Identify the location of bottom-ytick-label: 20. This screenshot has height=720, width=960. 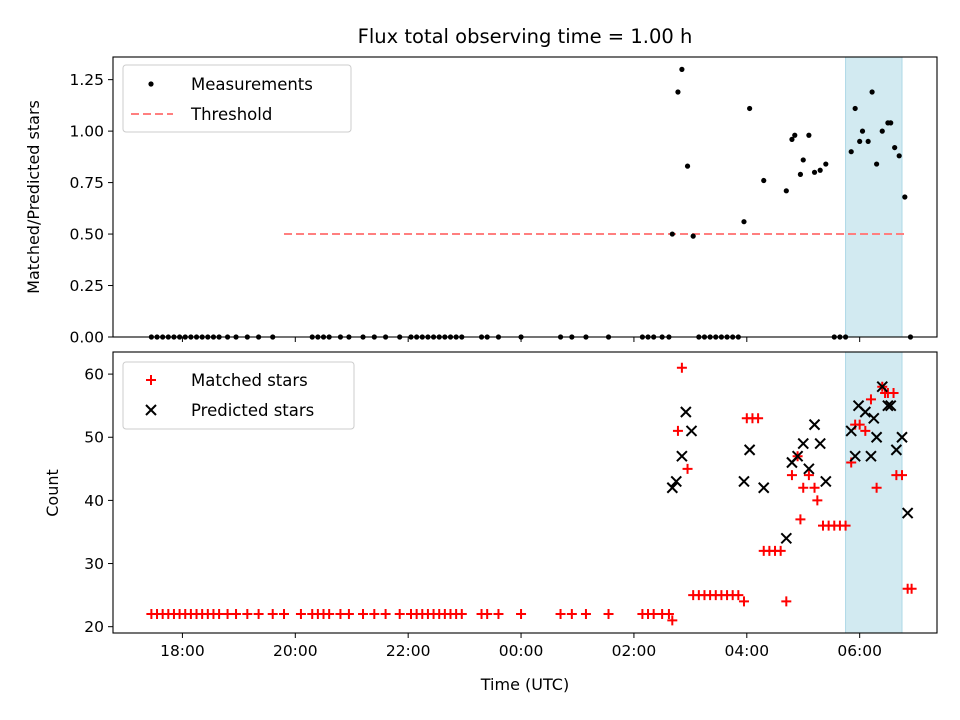
(94, 627).